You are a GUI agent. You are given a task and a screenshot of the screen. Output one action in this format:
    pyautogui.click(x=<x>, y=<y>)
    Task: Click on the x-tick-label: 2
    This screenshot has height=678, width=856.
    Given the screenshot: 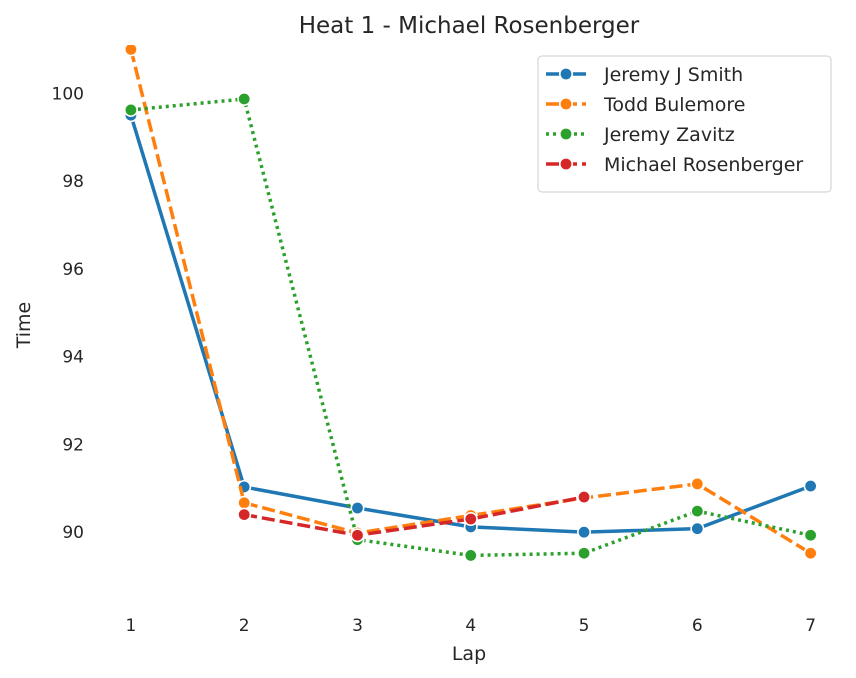 What is the action you would take?
    pyautogui.click(x=244, y=626)
    